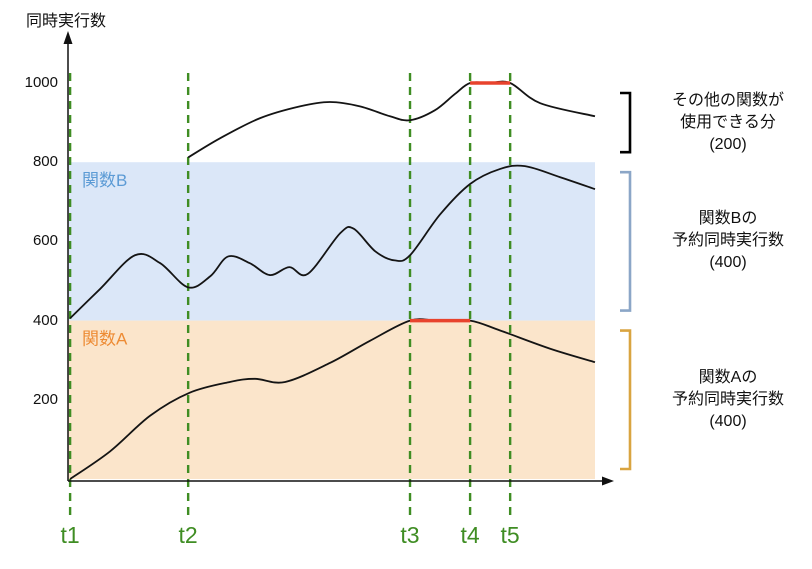 The width and height of the screenshot is (812, 569). Describe the element at coordinates (410, 535) in the screenshot. I see `x-tick-t3: t3` at that location.